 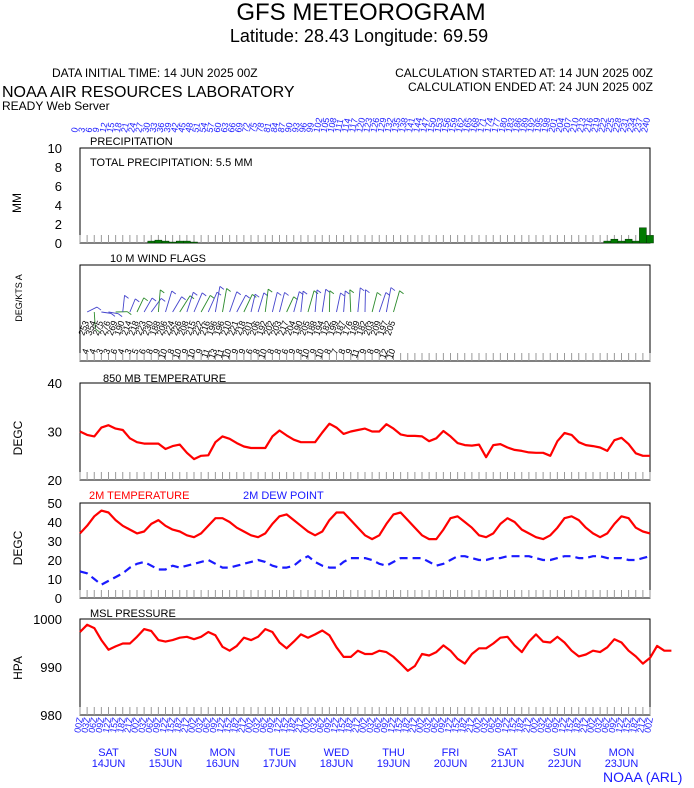 What do you see at coordinates (220, 353) in the screenshot?
I see `wind-speed-label: 11` at bounding box center [220, 353].